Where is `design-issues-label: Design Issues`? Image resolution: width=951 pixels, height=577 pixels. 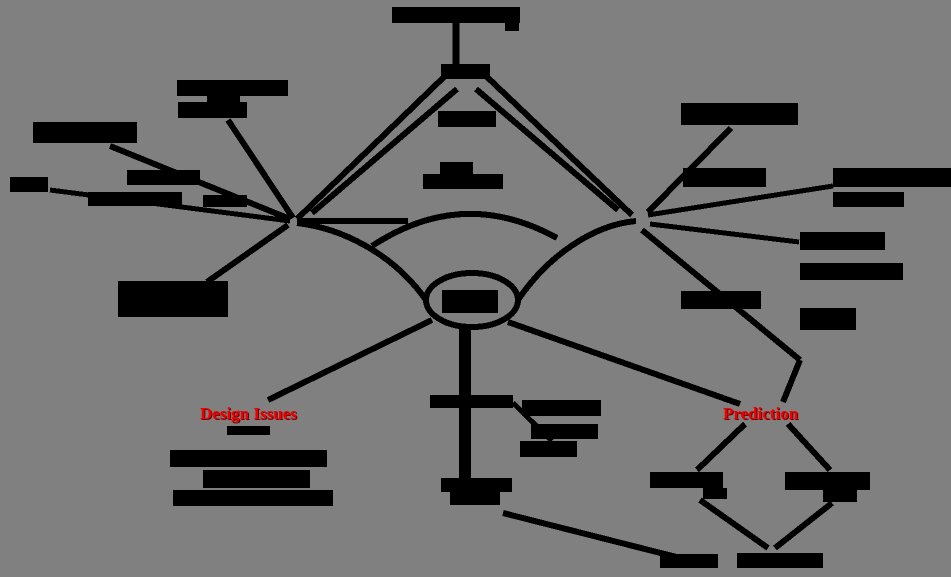 design-issues-label: Design Issues is located at coordinates (248, 413).